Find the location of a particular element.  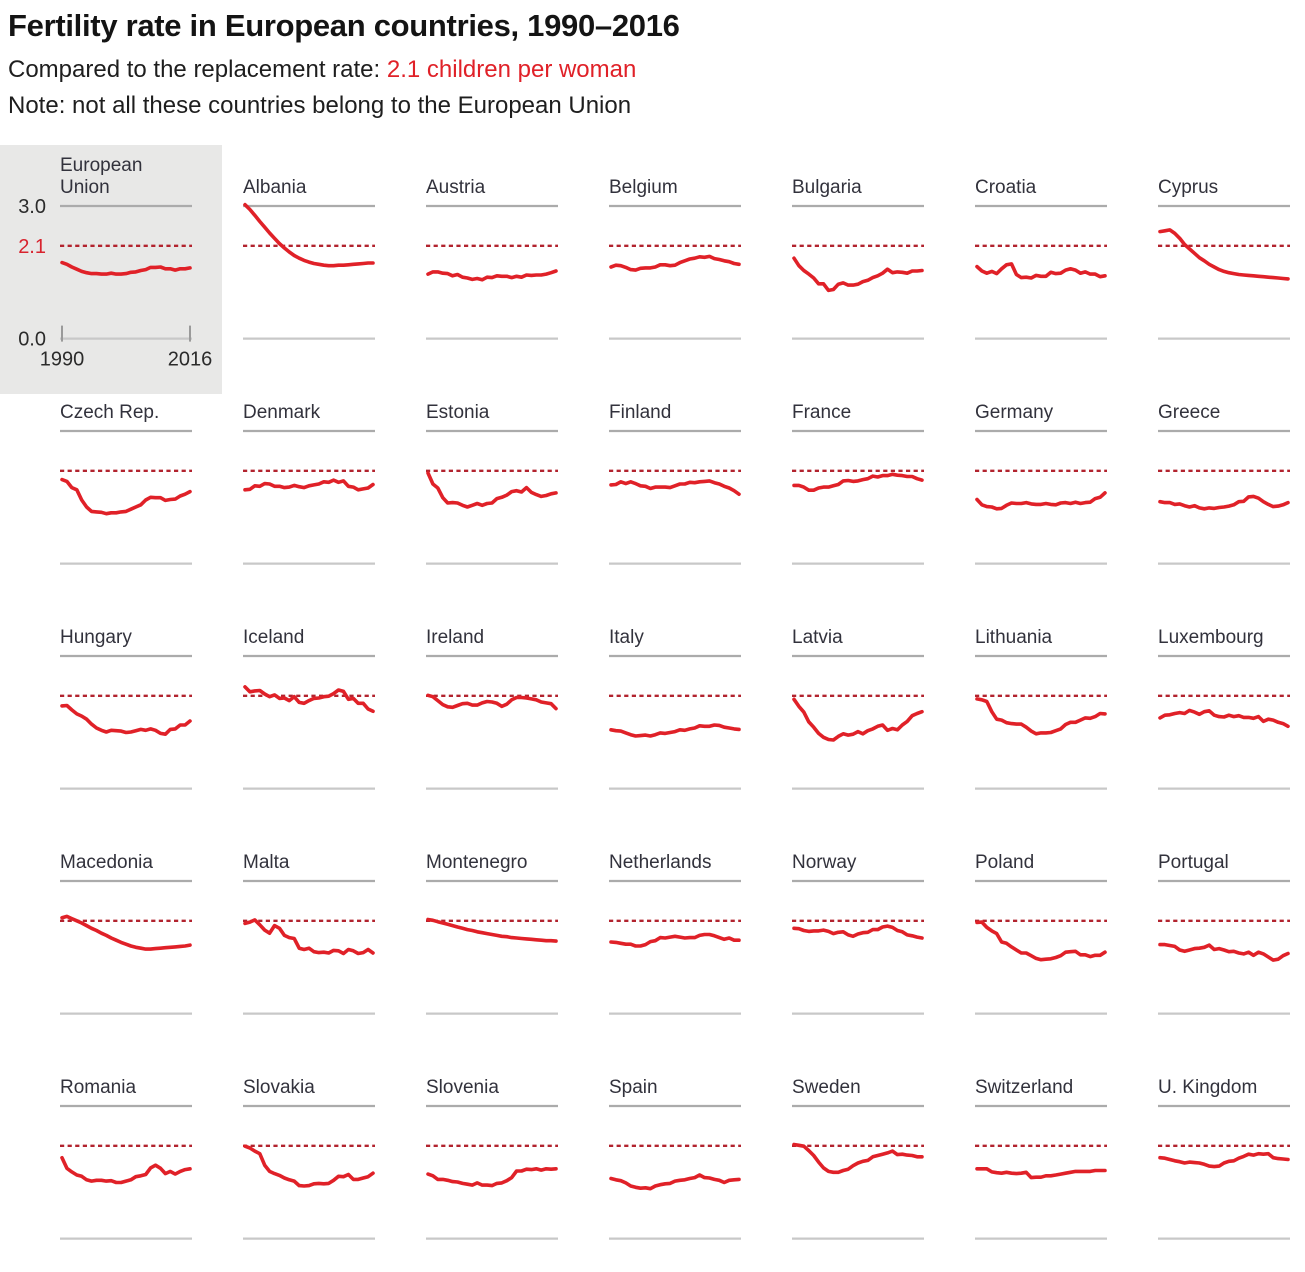

chart-label-wrap: Netherlands is located at coordinates (700, 849).